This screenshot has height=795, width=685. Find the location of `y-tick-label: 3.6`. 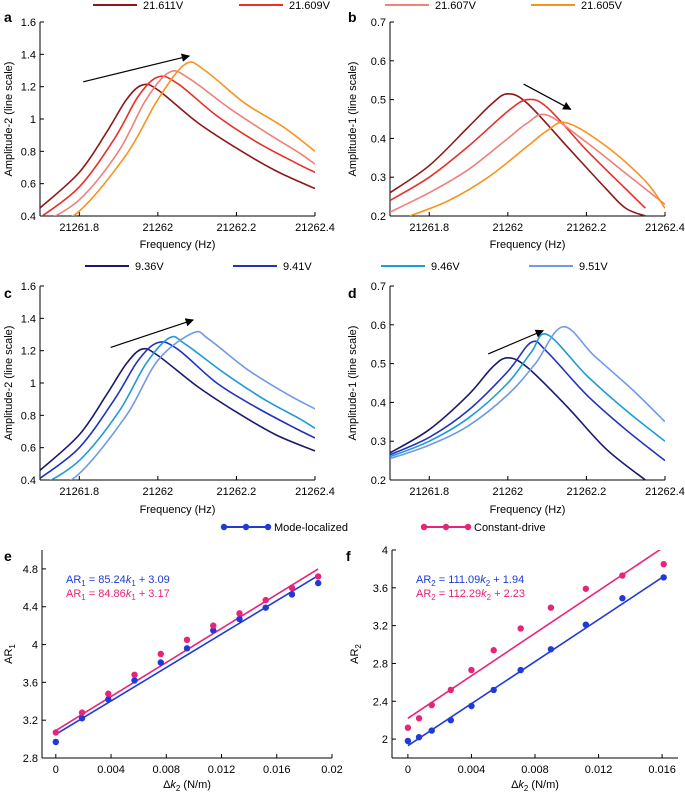

y-tick-label: 3.6 is located at coordinates (30, 683).